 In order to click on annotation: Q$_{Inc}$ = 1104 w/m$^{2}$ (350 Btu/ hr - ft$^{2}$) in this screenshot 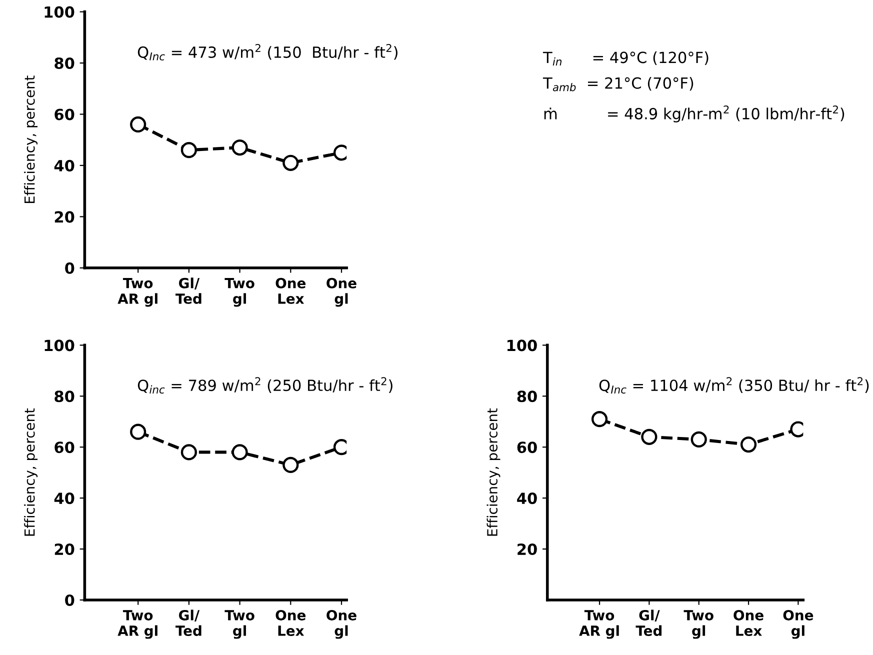, I will do `click(734, 385)`.